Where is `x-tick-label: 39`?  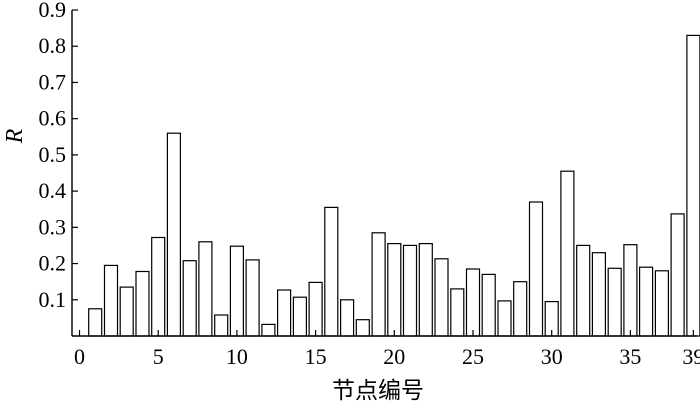
x-tick-label: 39 is located at coordinates (691, 356).